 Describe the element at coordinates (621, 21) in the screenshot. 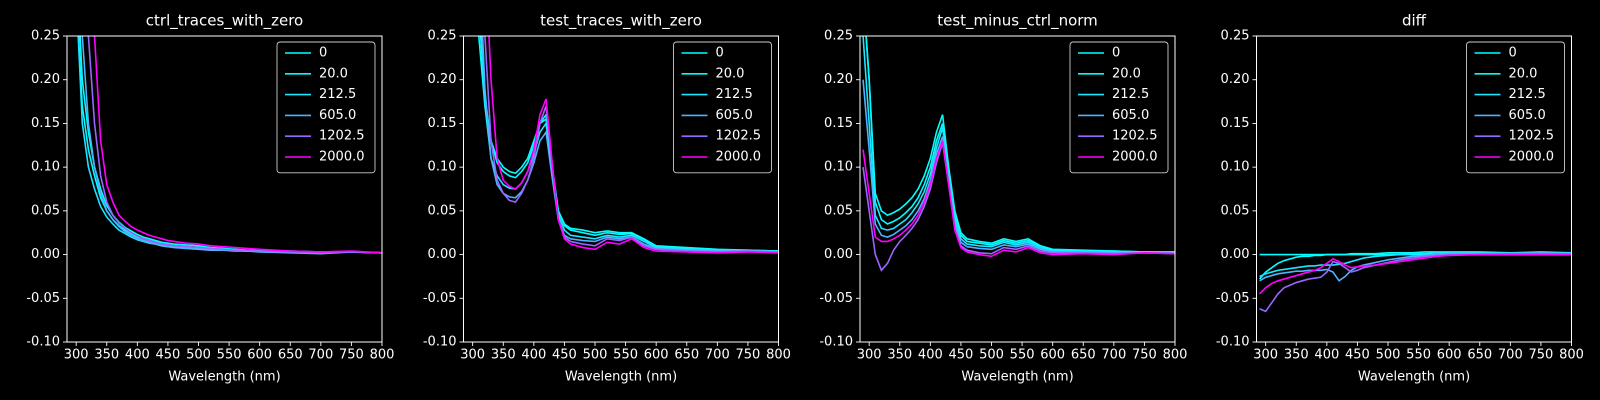

I see `subplot-title: test_traces_with_zero` at that location.